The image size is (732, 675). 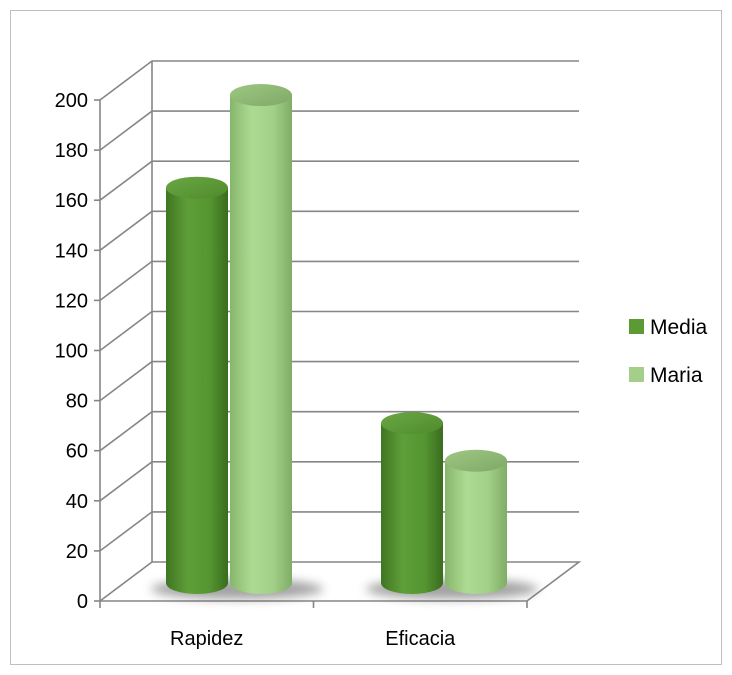 I want to click on y-tick-label: 140, so click(x=71, y=251).